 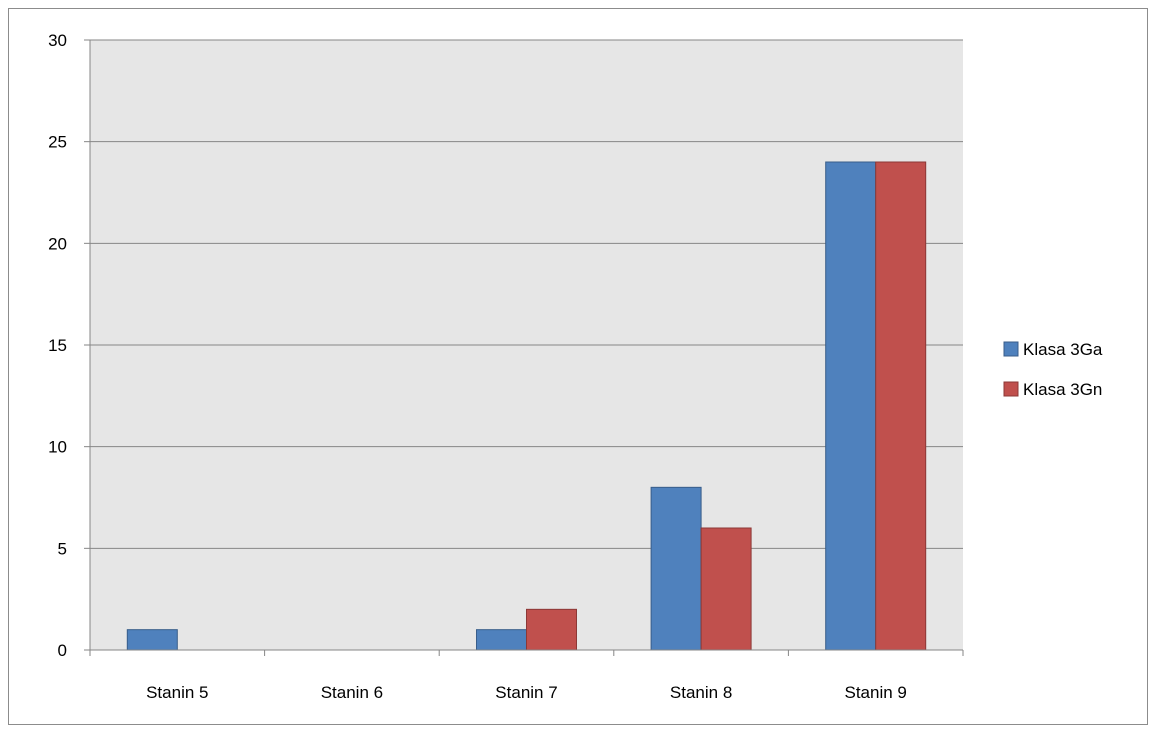 I want to click on x-tick-label: Stanin 5, so click(x=177, y=692).